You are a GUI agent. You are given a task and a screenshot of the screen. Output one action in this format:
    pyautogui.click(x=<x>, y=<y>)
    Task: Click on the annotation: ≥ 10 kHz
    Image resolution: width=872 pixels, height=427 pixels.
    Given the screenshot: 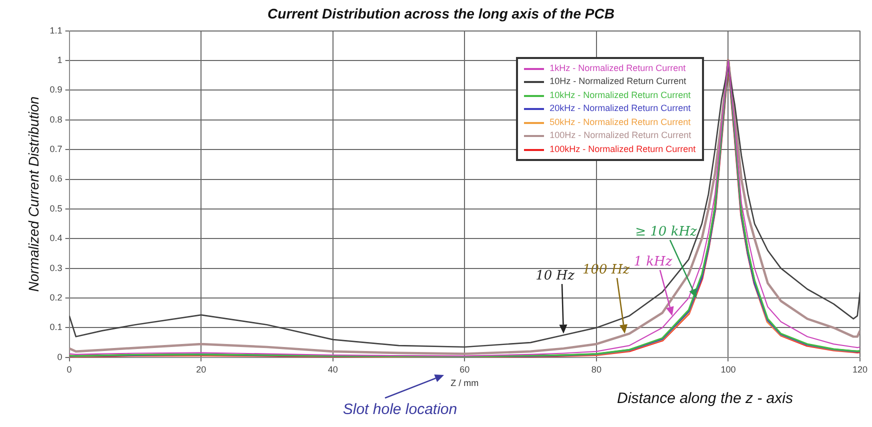 What is the action you would take?
    pyautogui.click(x=666, y=232)
    